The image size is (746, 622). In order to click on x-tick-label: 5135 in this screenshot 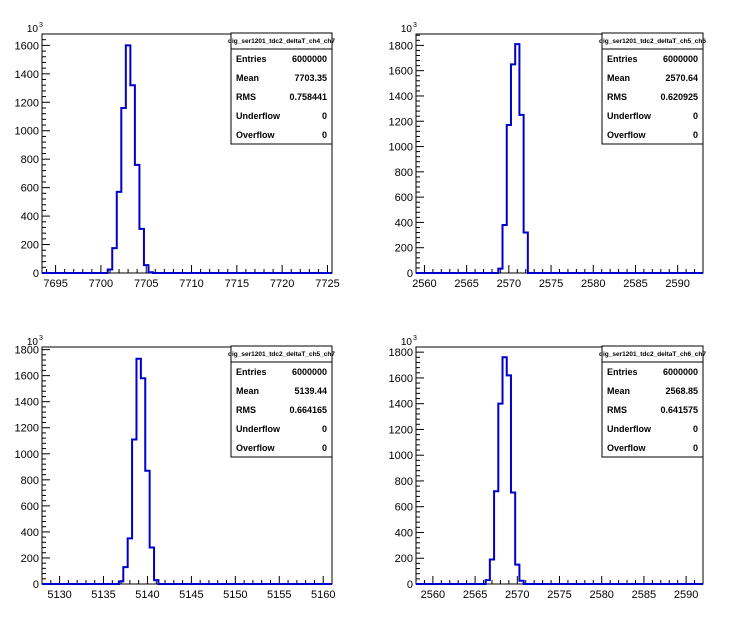, I will do `click(103, 595)`.